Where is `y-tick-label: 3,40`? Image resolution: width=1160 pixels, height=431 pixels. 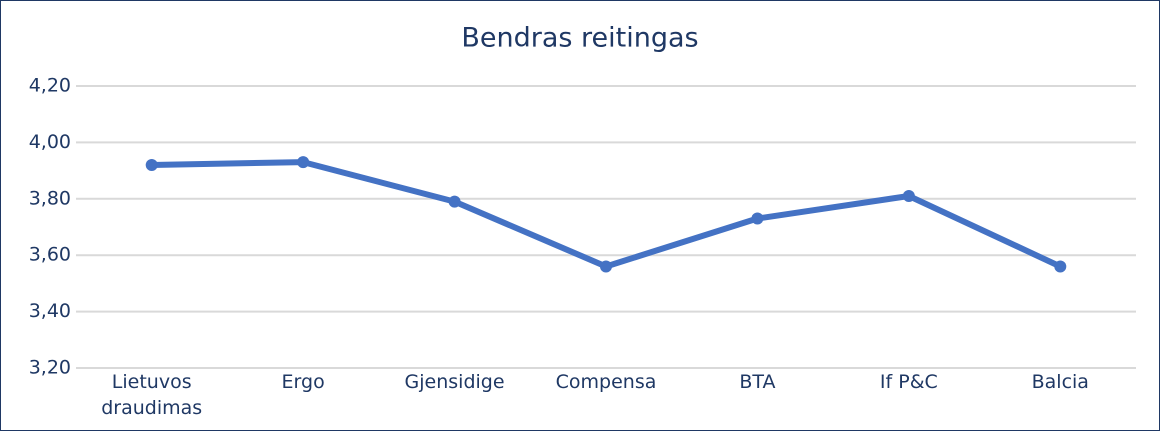 y-tick-label: 3,40 is located at coordinates (50, 311).